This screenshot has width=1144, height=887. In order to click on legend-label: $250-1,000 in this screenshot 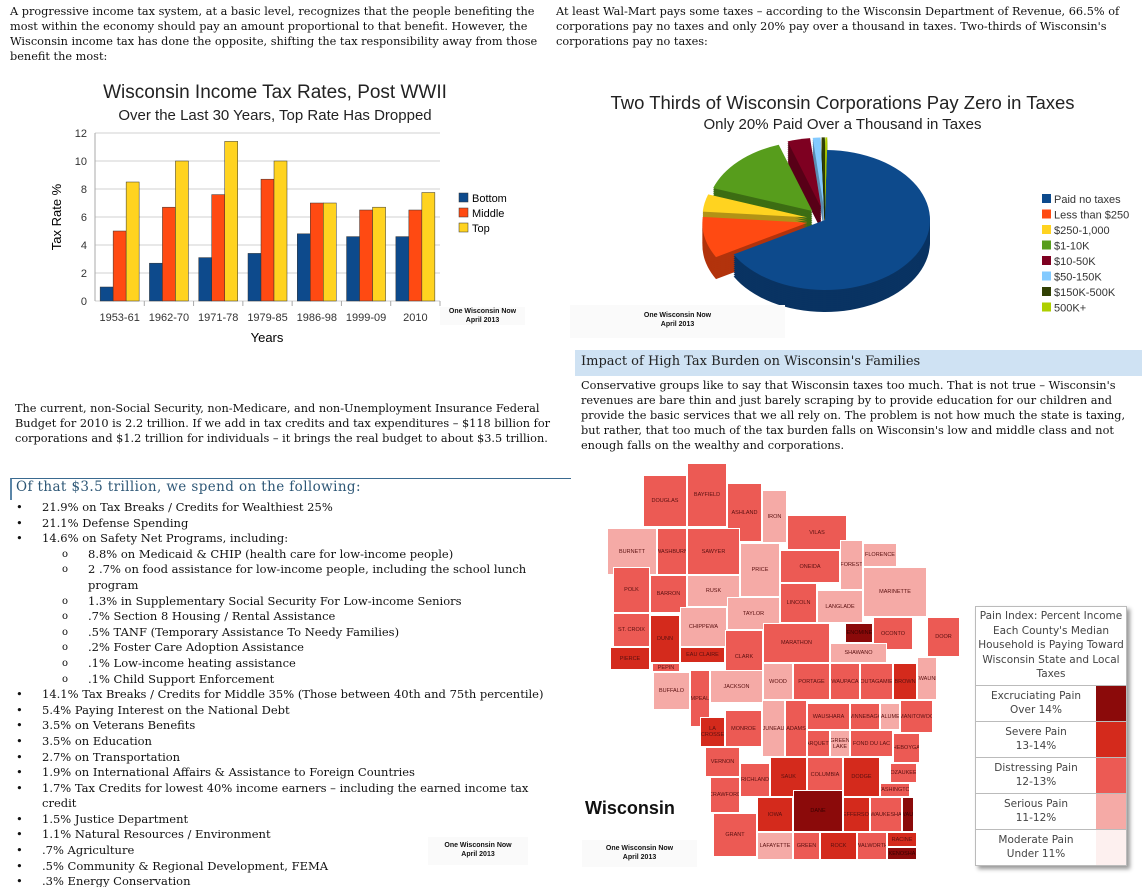, I will do `click(1082, 231)`.